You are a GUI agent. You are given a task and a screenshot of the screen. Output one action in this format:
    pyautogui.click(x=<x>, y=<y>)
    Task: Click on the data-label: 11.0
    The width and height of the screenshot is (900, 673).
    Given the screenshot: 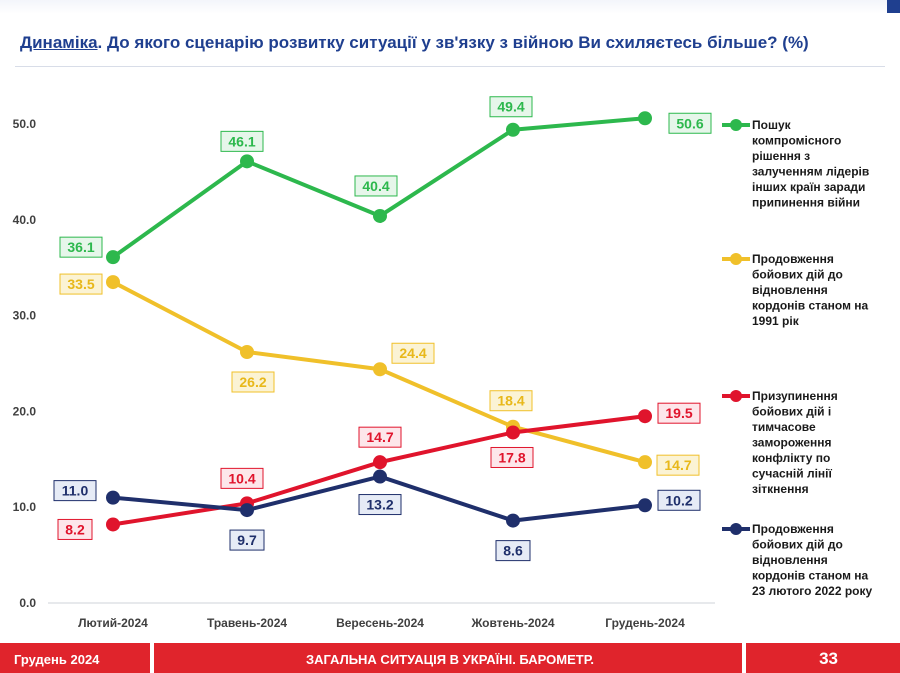 What is the action you would take?
    pyautogui.click(x=75, y=491)
    